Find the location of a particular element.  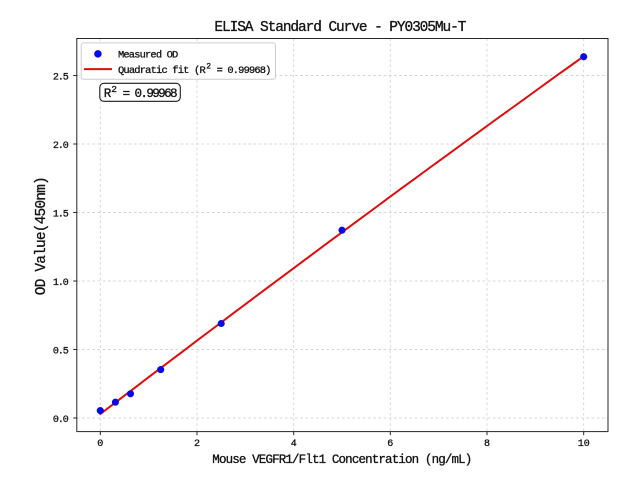

svg-text: Measured OD is located at coordinates (148, 56).